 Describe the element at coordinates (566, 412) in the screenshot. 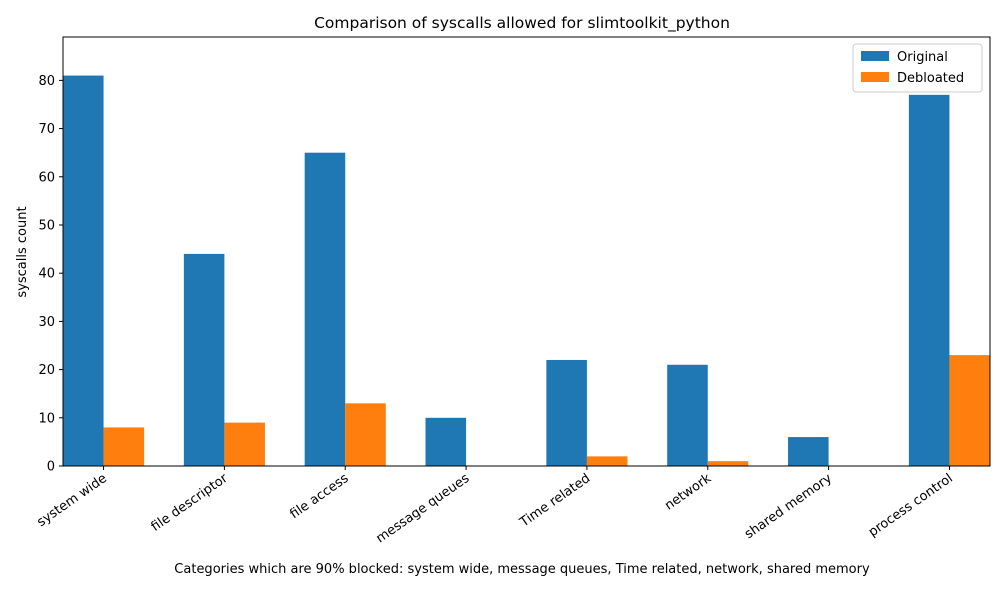

I see `bar-original-time-related` at that location.